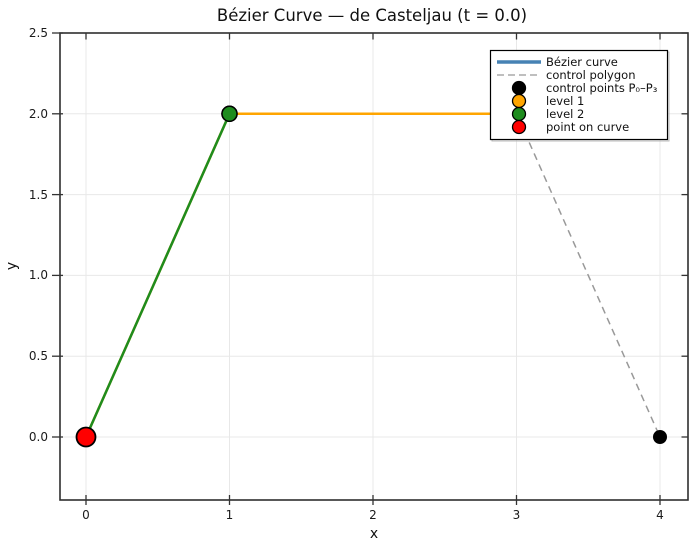 Image resolution: width=700 pixels, height=550 pixels. Describe the element at coordinates (519, 88) in the screenshot. I see `legend-sample-control-points-marker` at that location.